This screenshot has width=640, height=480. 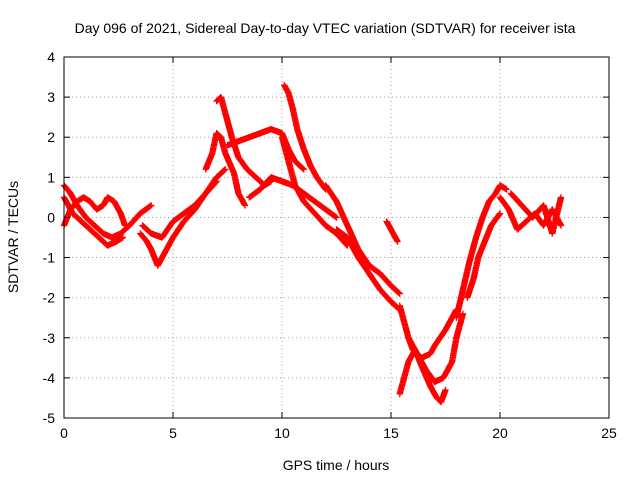 I want to click on y-tick-label: -2, so click(x=49, y=298).